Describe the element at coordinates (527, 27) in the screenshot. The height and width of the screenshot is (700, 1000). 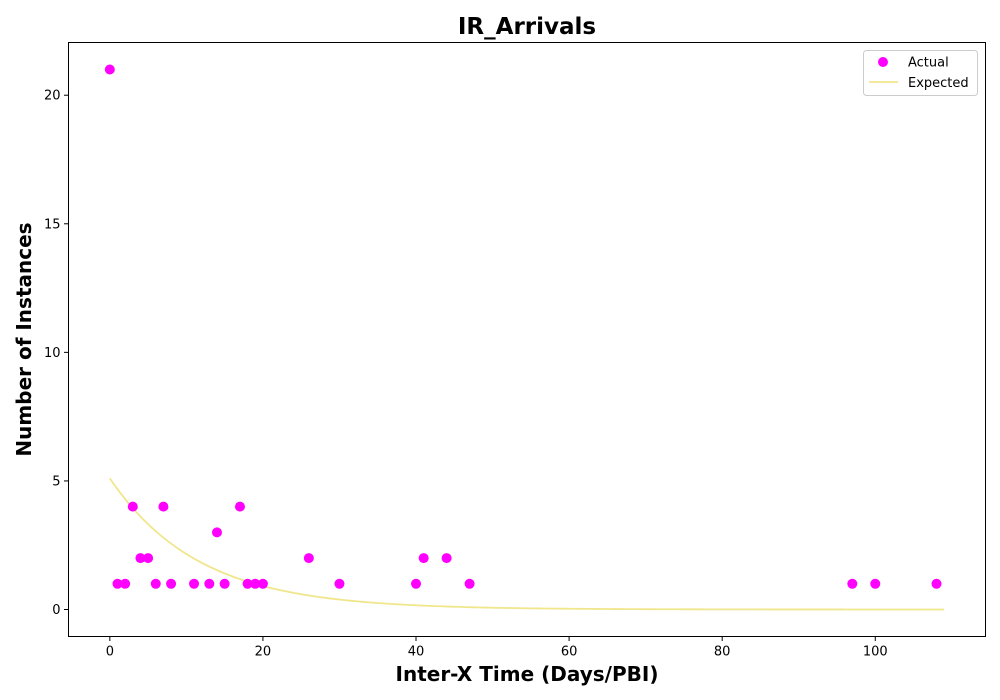
I see `chart-title: IR_Arrivals` at that location.